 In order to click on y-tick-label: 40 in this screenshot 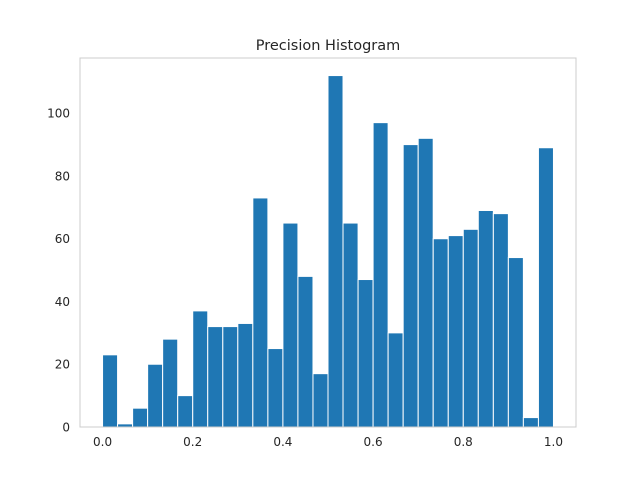, I will do `click(62, 302)`.